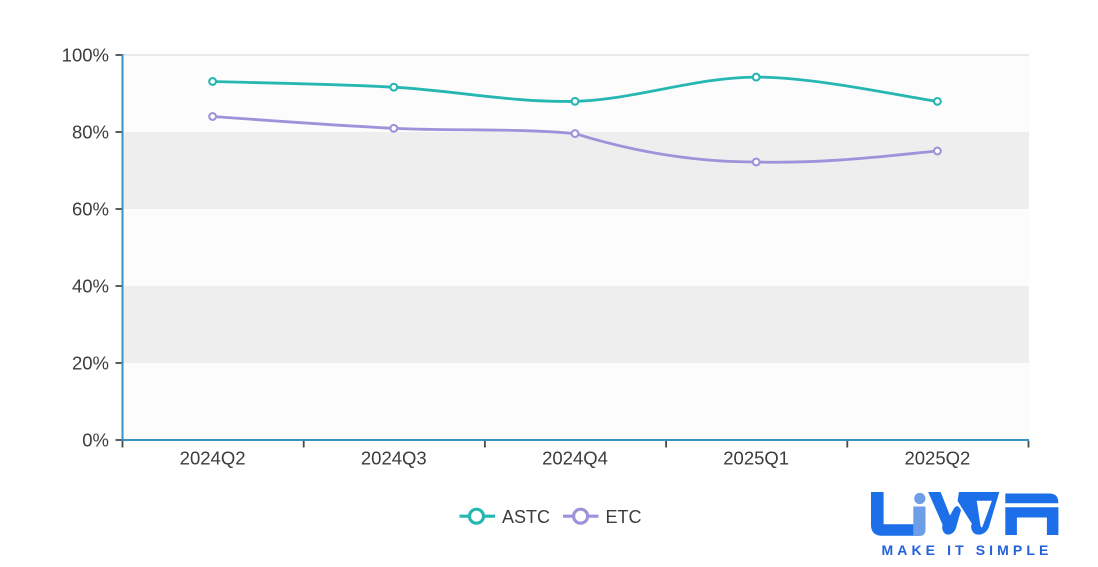  What do you see at coordinates (526, 517) in the screenshot?
I see `svg-text: ASTC` at bounding box center [526, 517].